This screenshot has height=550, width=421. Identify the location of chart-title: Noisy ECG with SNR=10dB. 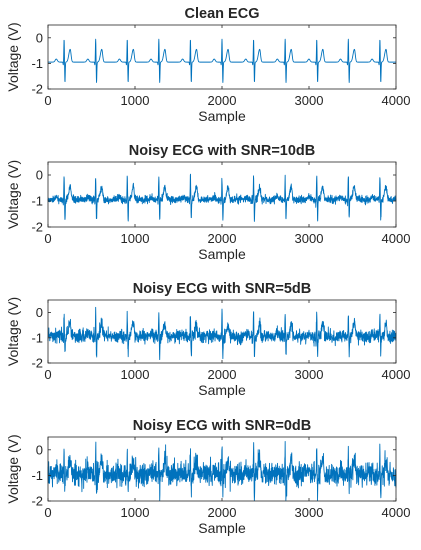
(222, 151).